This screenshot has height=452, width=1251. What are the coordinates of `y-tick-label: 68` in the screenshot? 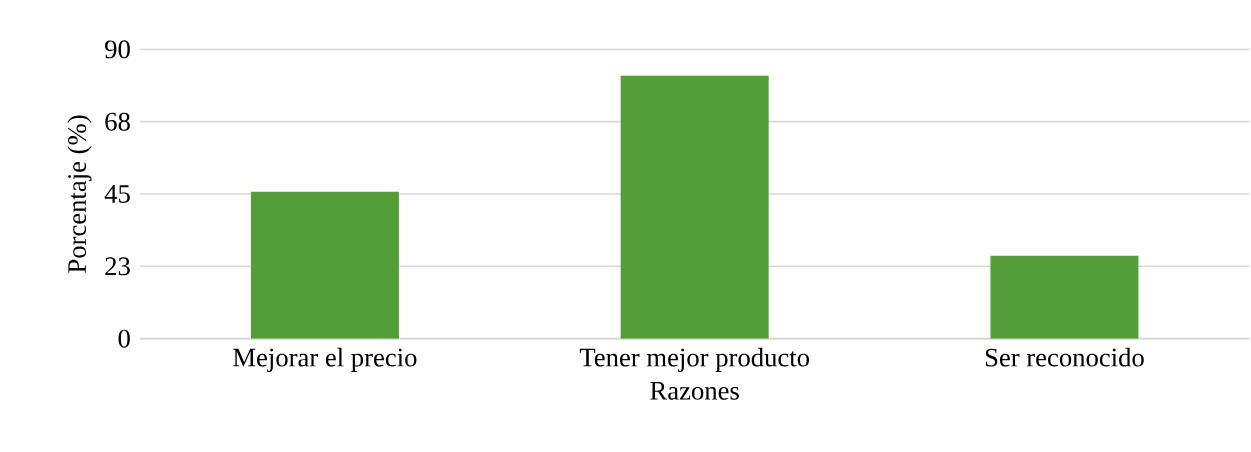 It's located at (117, 121).